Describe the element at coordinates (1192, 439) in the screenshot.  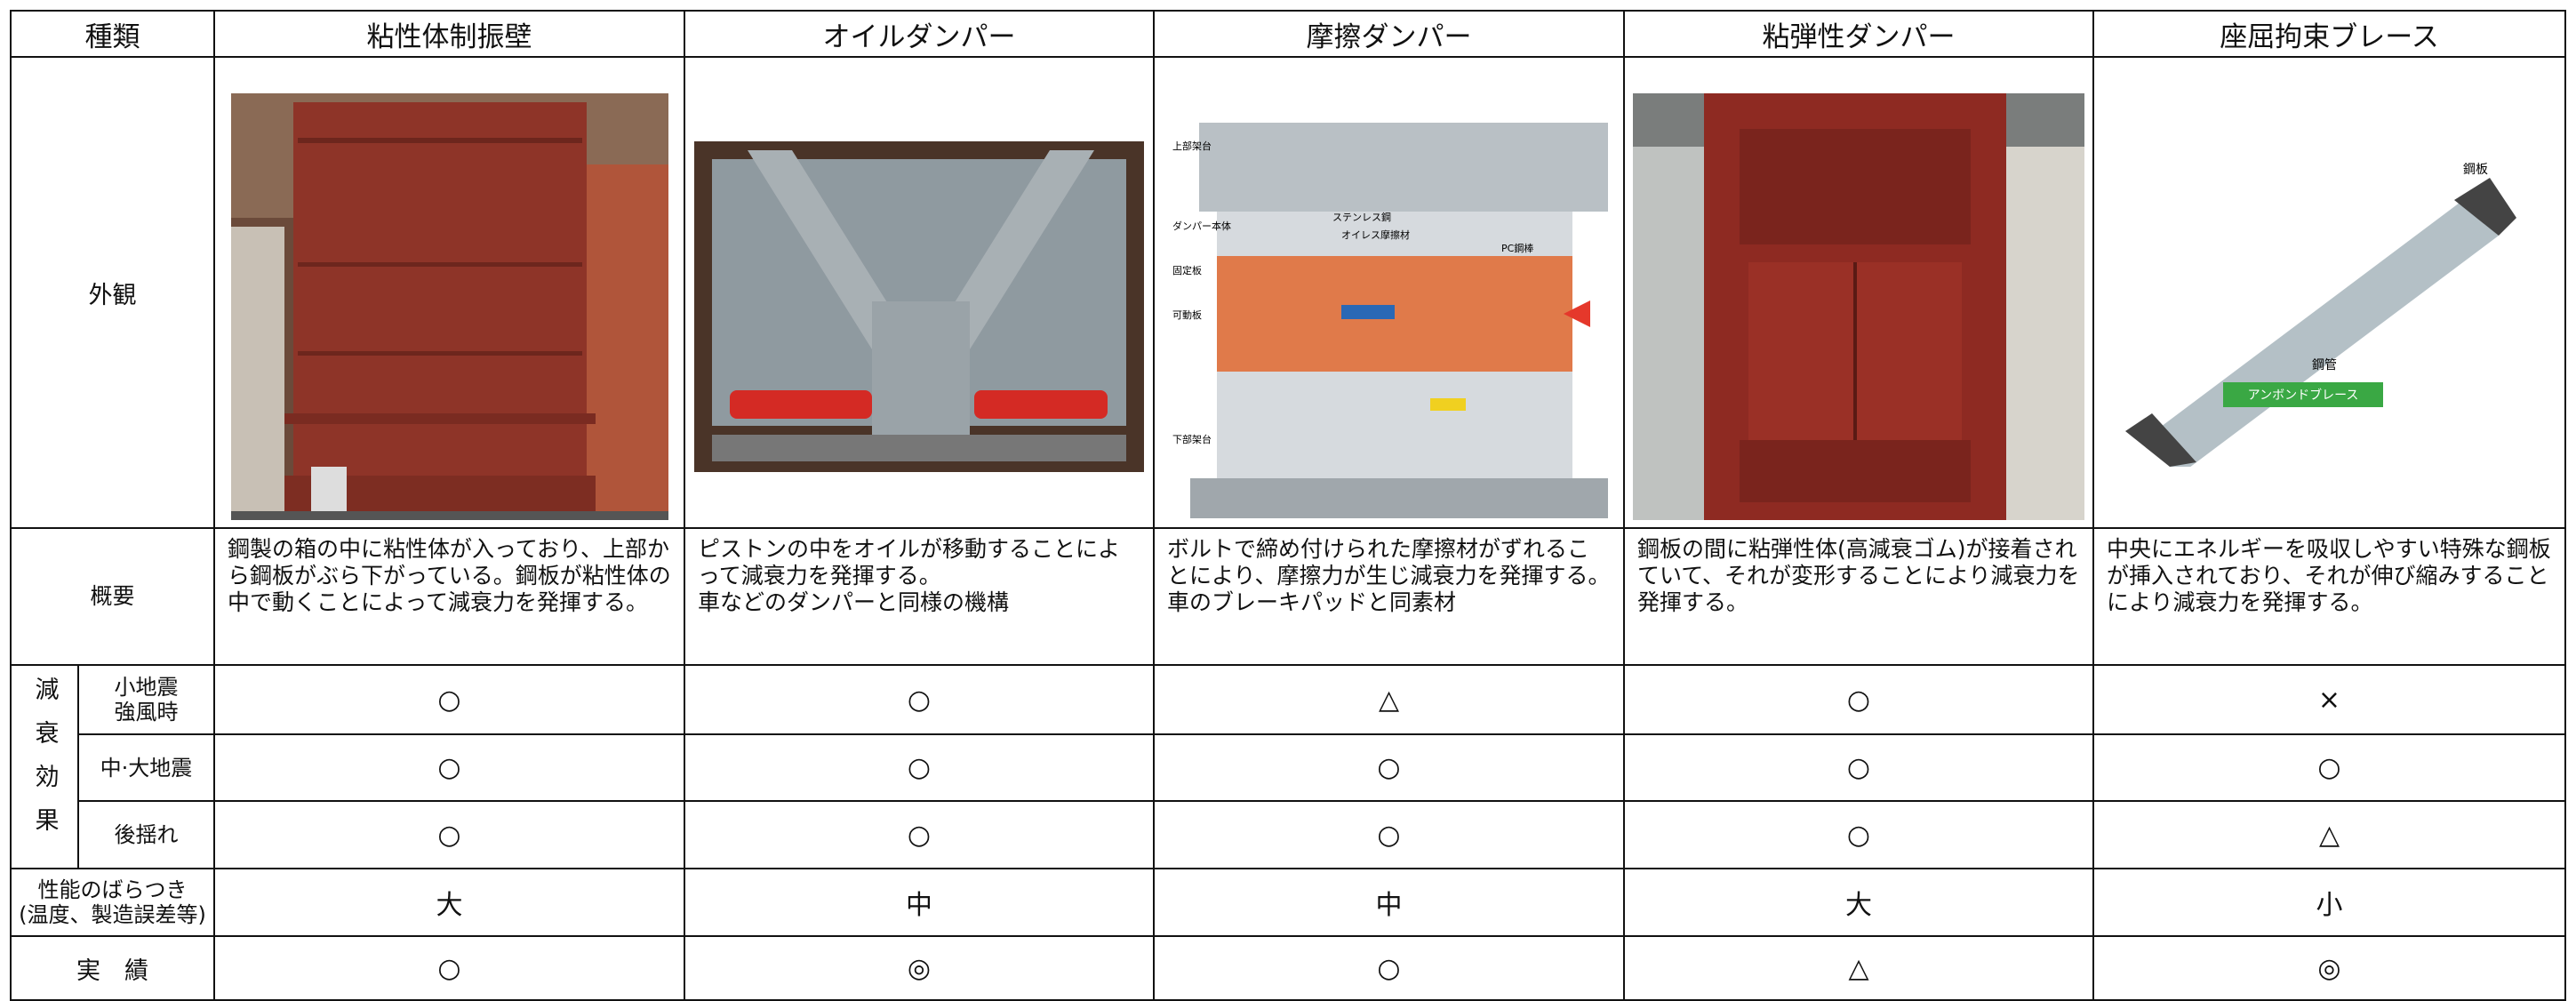
I see `diagram-label: 下部架台` at that location.